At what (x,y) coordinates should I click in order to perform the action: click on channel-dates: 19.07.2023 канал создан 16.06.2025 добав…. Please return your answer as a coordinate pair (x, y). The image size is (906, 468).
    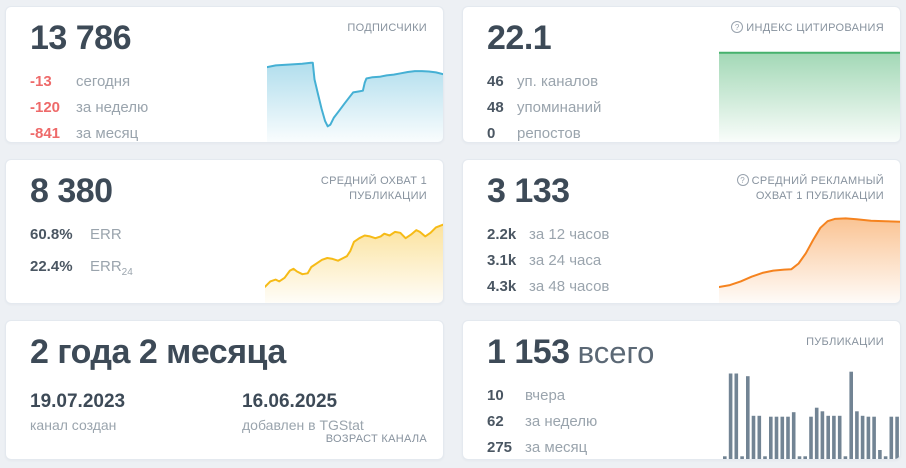
    Looking at the image, I should click on (236, 412).